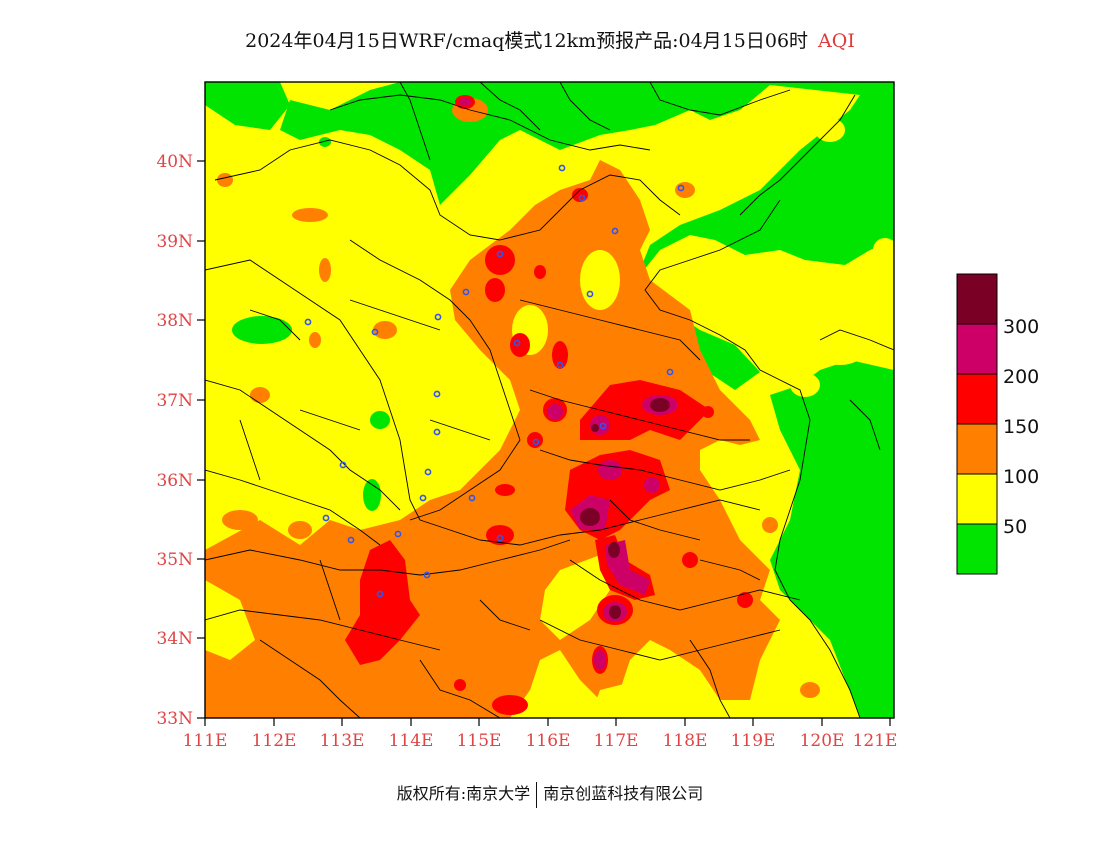  Describe the element at coordinates (1021, 427) in the screenshot. I see `legend-label-150: 150` at that location.